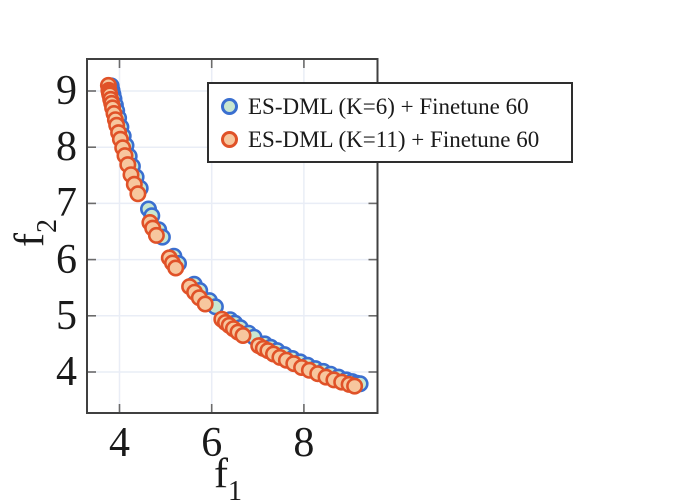 Image resolution: width=700 pixels, height=500 pixels. I want to click on y-tick-label: 5, so click(66, 315).